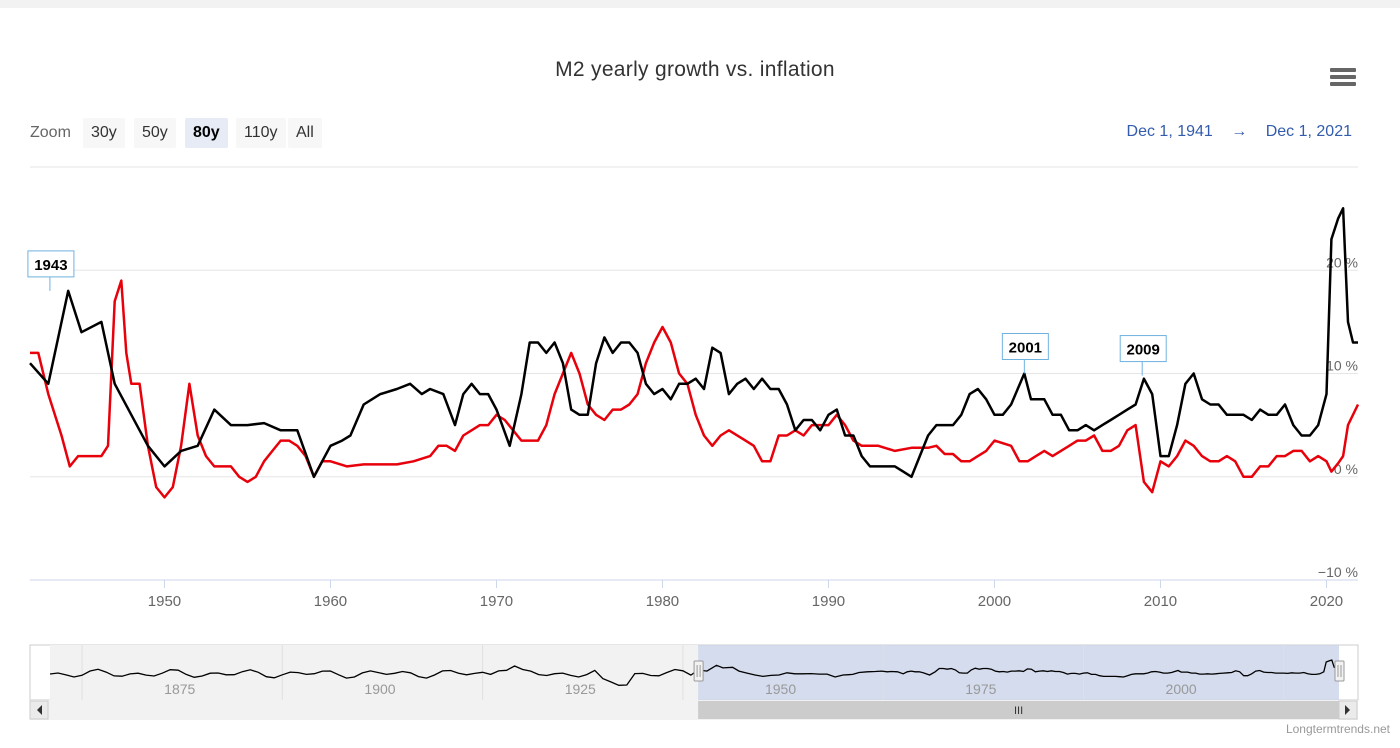 The image size is (1400, 748). I want to click on zoom-button-all: All, so click(305, 133).